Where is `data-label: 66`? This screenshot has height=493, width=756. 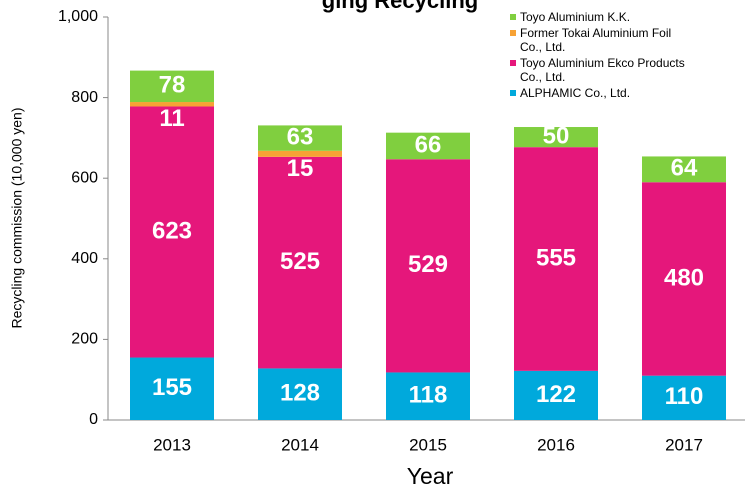
data-label: 66 is located at coordinates (428, 144).